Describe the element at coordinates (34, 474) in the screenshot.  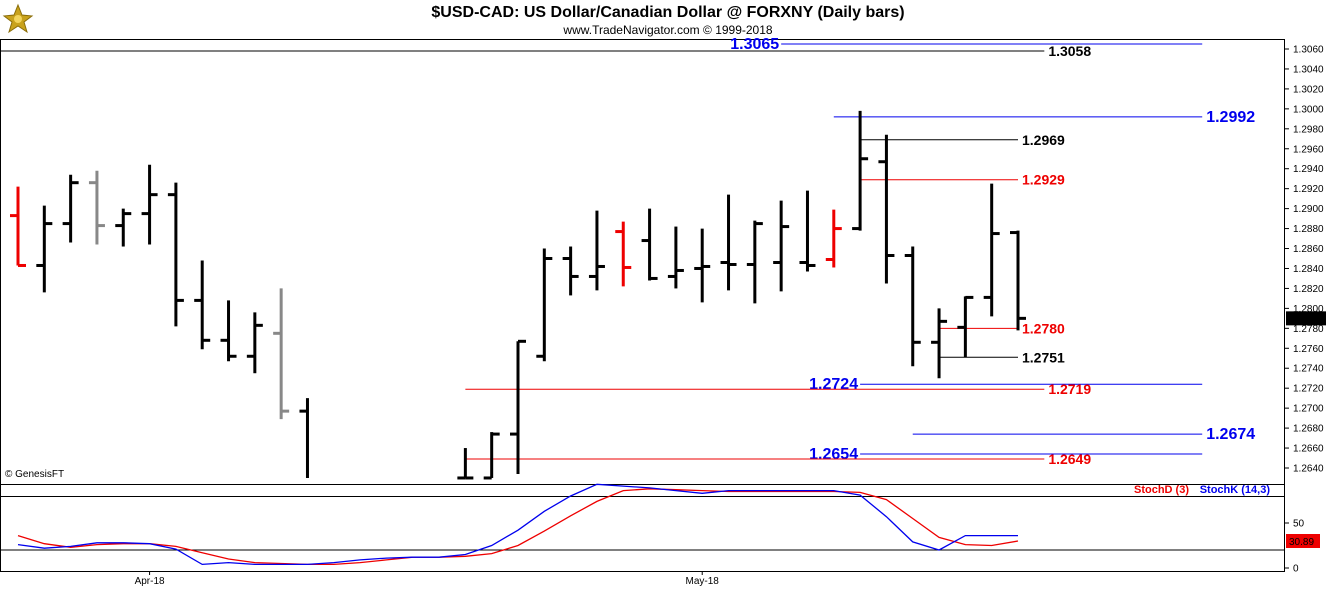
I see `watermark: © GenesisFT` at that location.